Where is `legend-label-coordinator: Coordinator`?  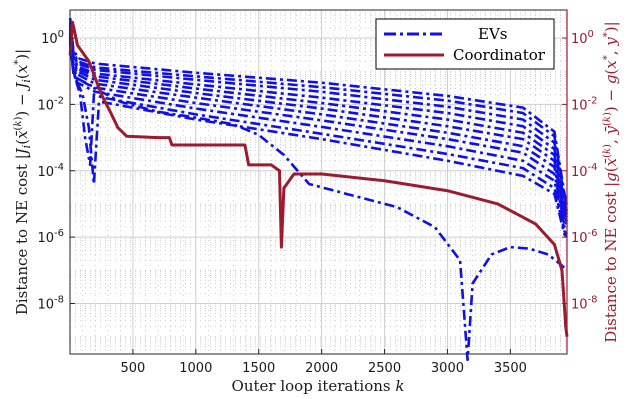 legend-label-coordinator: Coordinator is located at coordinates (499, 55).